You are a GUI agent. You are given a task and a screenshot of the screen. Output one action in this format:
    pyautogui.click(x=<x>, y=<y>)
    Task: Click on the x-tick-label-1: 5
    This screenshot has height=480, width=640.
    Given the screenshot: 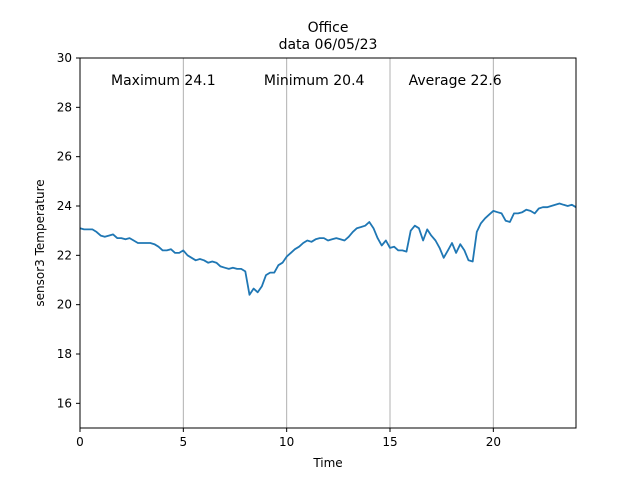 What is the action you would take?
    pyautogui.click(x=184, y=442)
    